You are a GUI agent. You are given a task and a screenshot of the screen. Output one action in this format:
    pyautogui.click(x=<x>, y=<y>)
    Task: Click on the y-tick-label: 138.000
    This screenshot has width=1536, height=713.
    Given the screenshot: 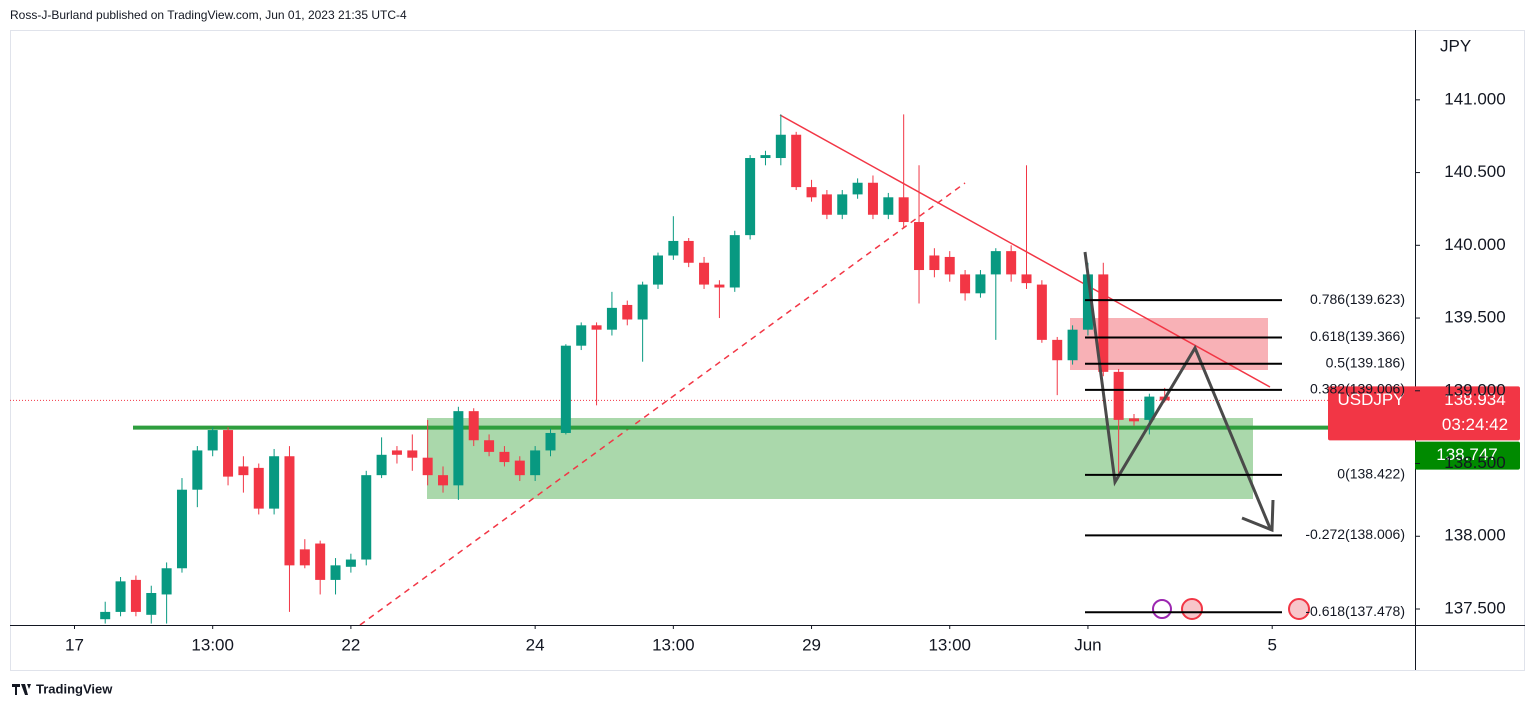 What is the action you would take?
    pyautogui.click(x=1474, y=535)
    